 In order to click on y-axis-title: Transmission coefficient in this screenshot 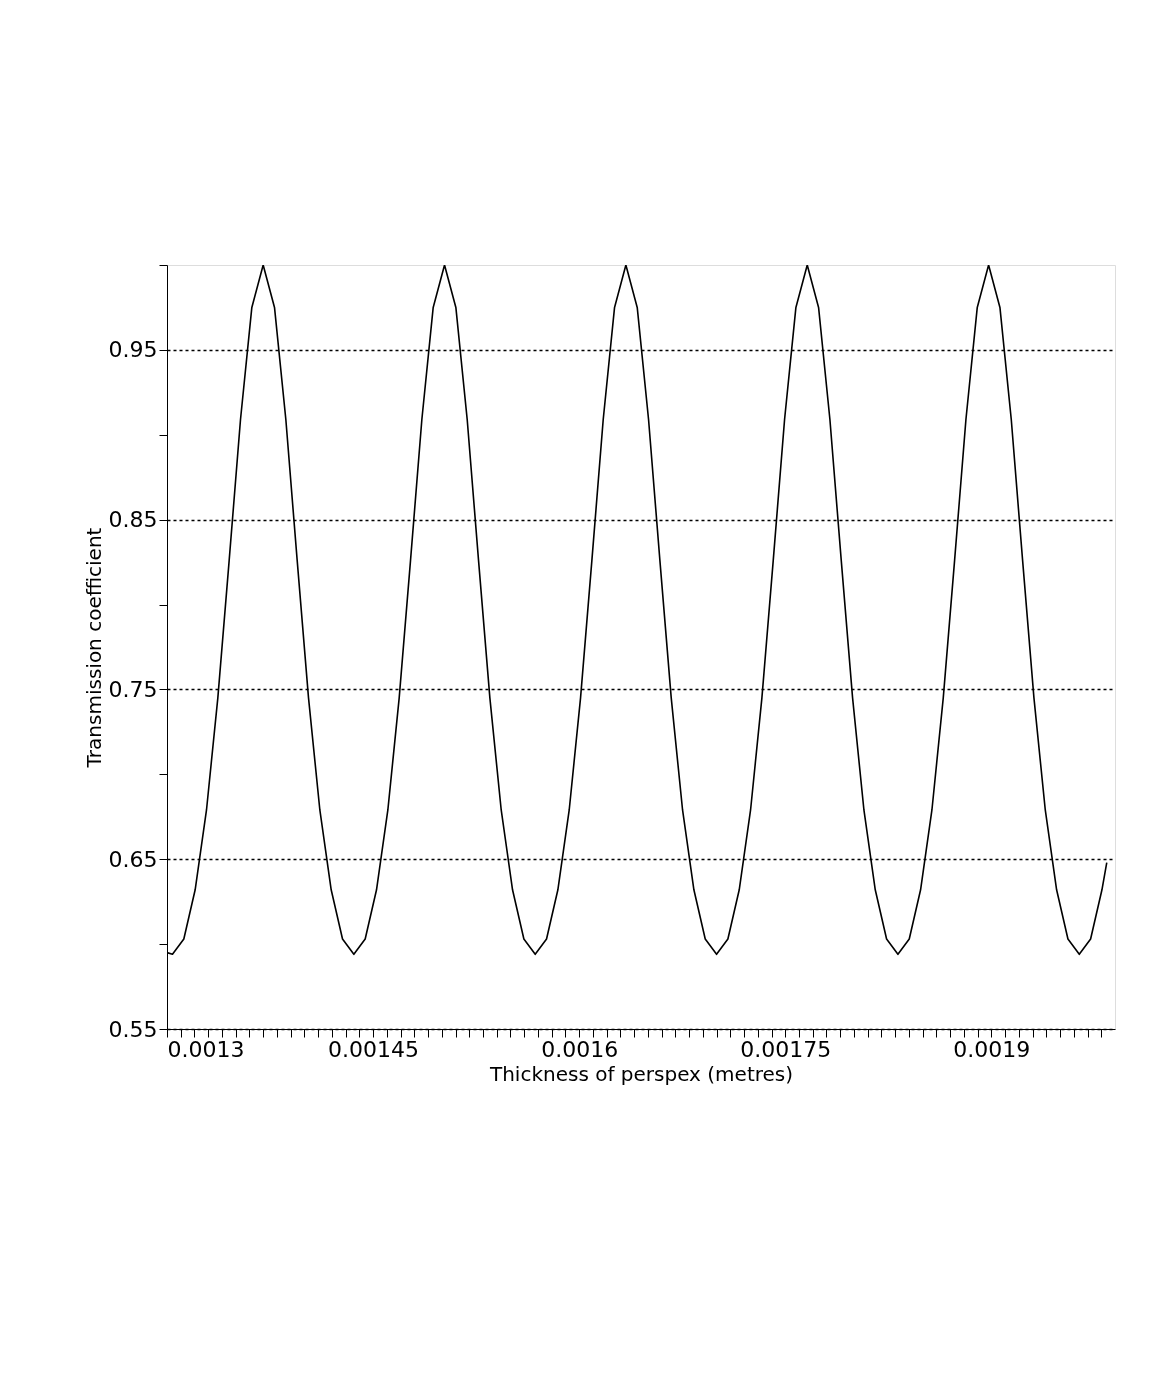, I will do `click(93, 648)`.